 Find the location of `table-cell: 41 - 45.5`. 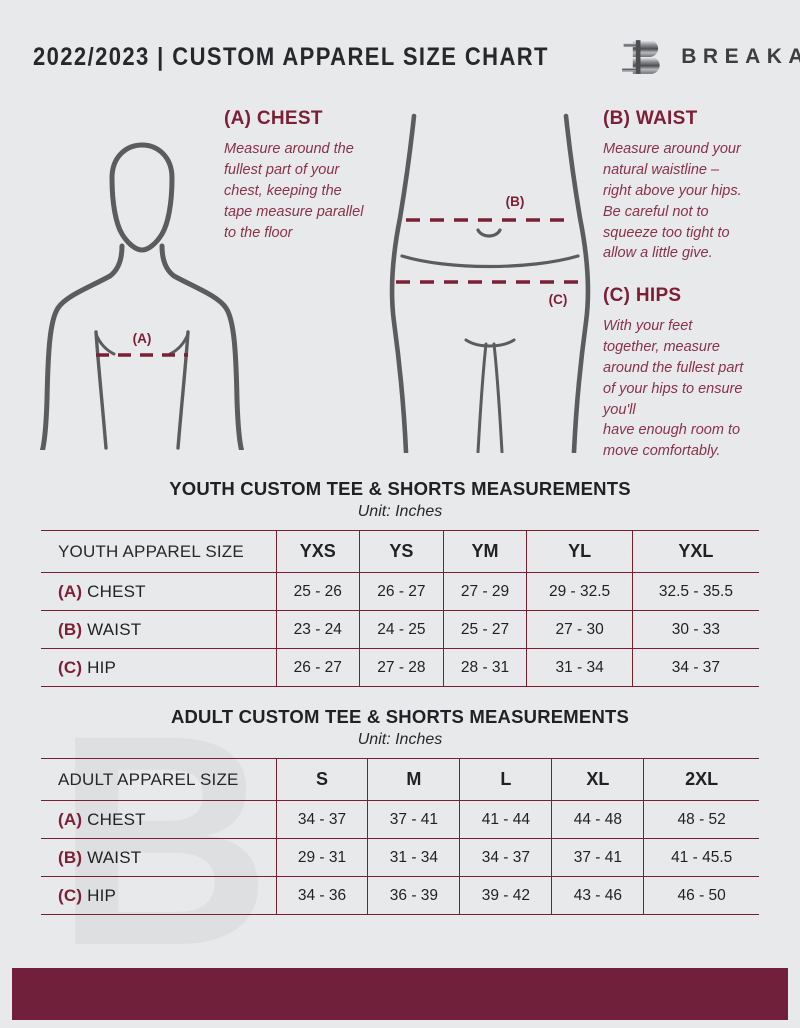

table-cell: 41 - 45.5 is located at coordinates (701, 857).